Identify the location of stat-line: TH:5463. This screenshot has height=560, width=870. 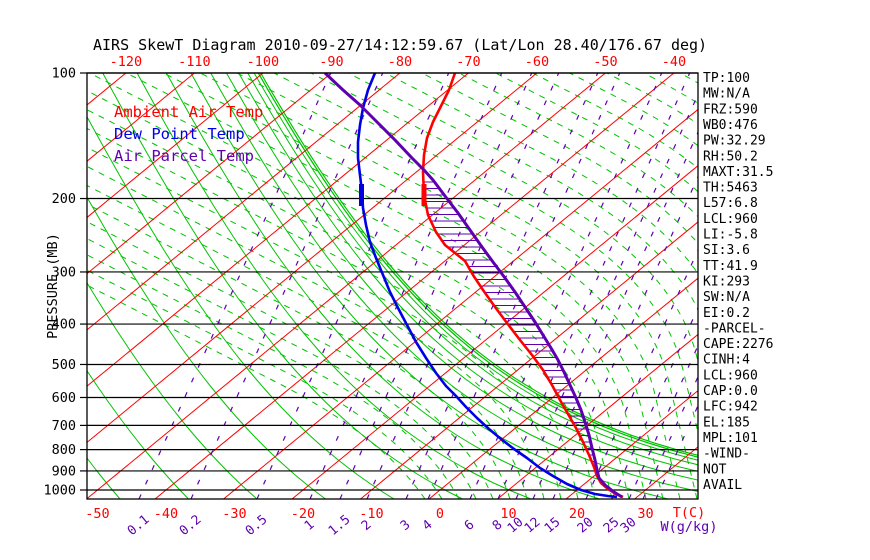
(730, 188).